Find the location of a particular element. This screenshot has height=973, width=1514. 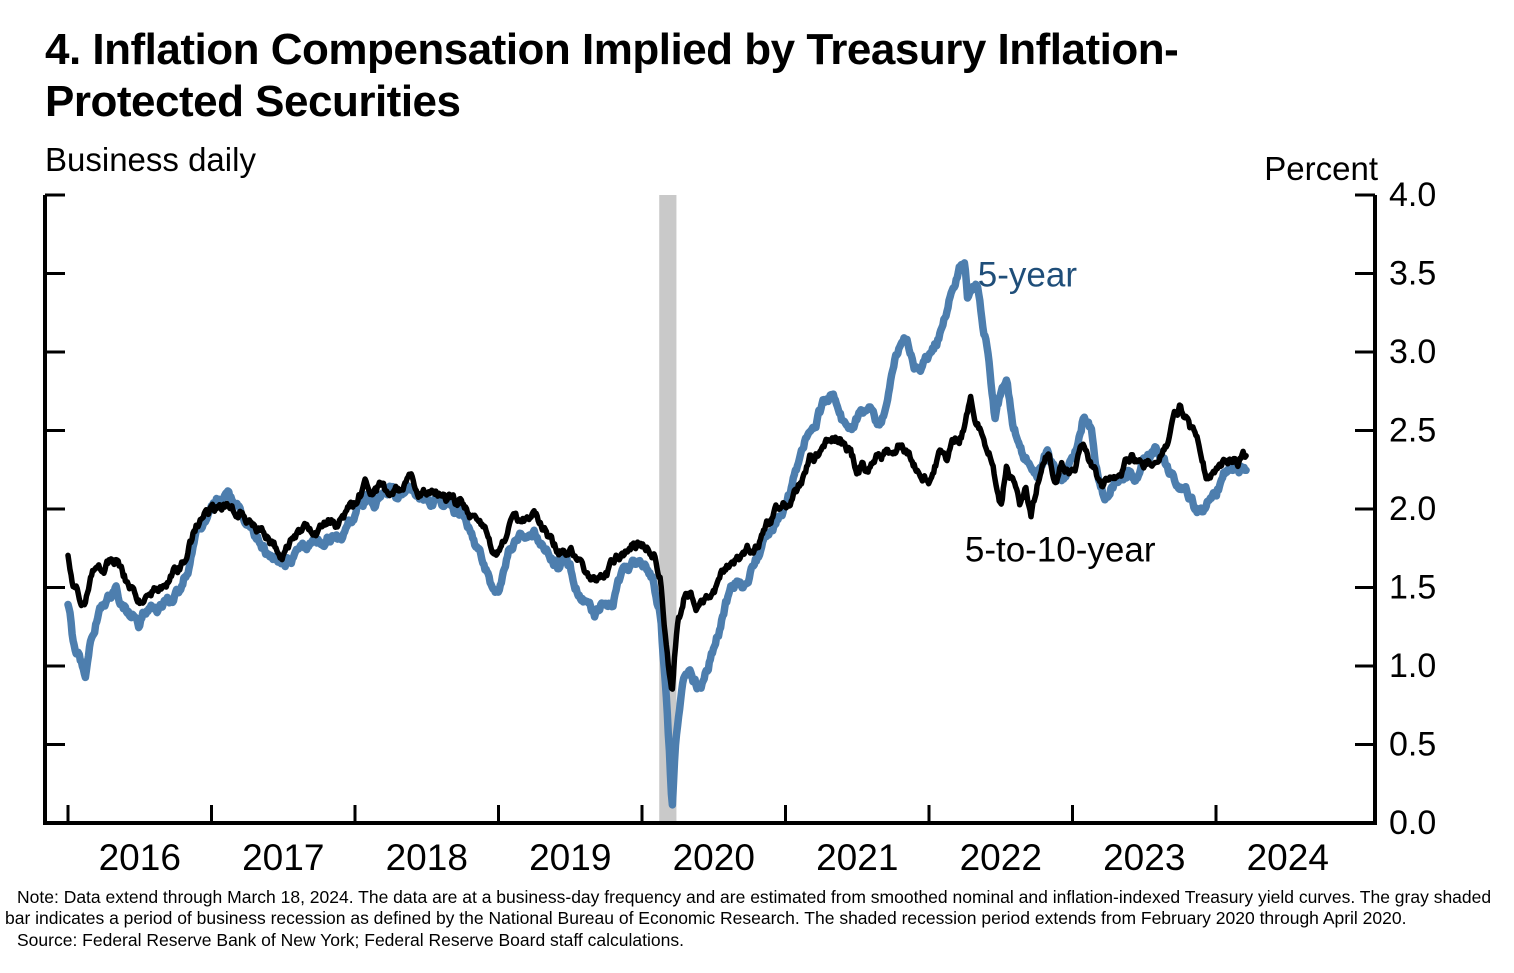

y-axis-label: 0.0 is located at coordinates (1412, 823).